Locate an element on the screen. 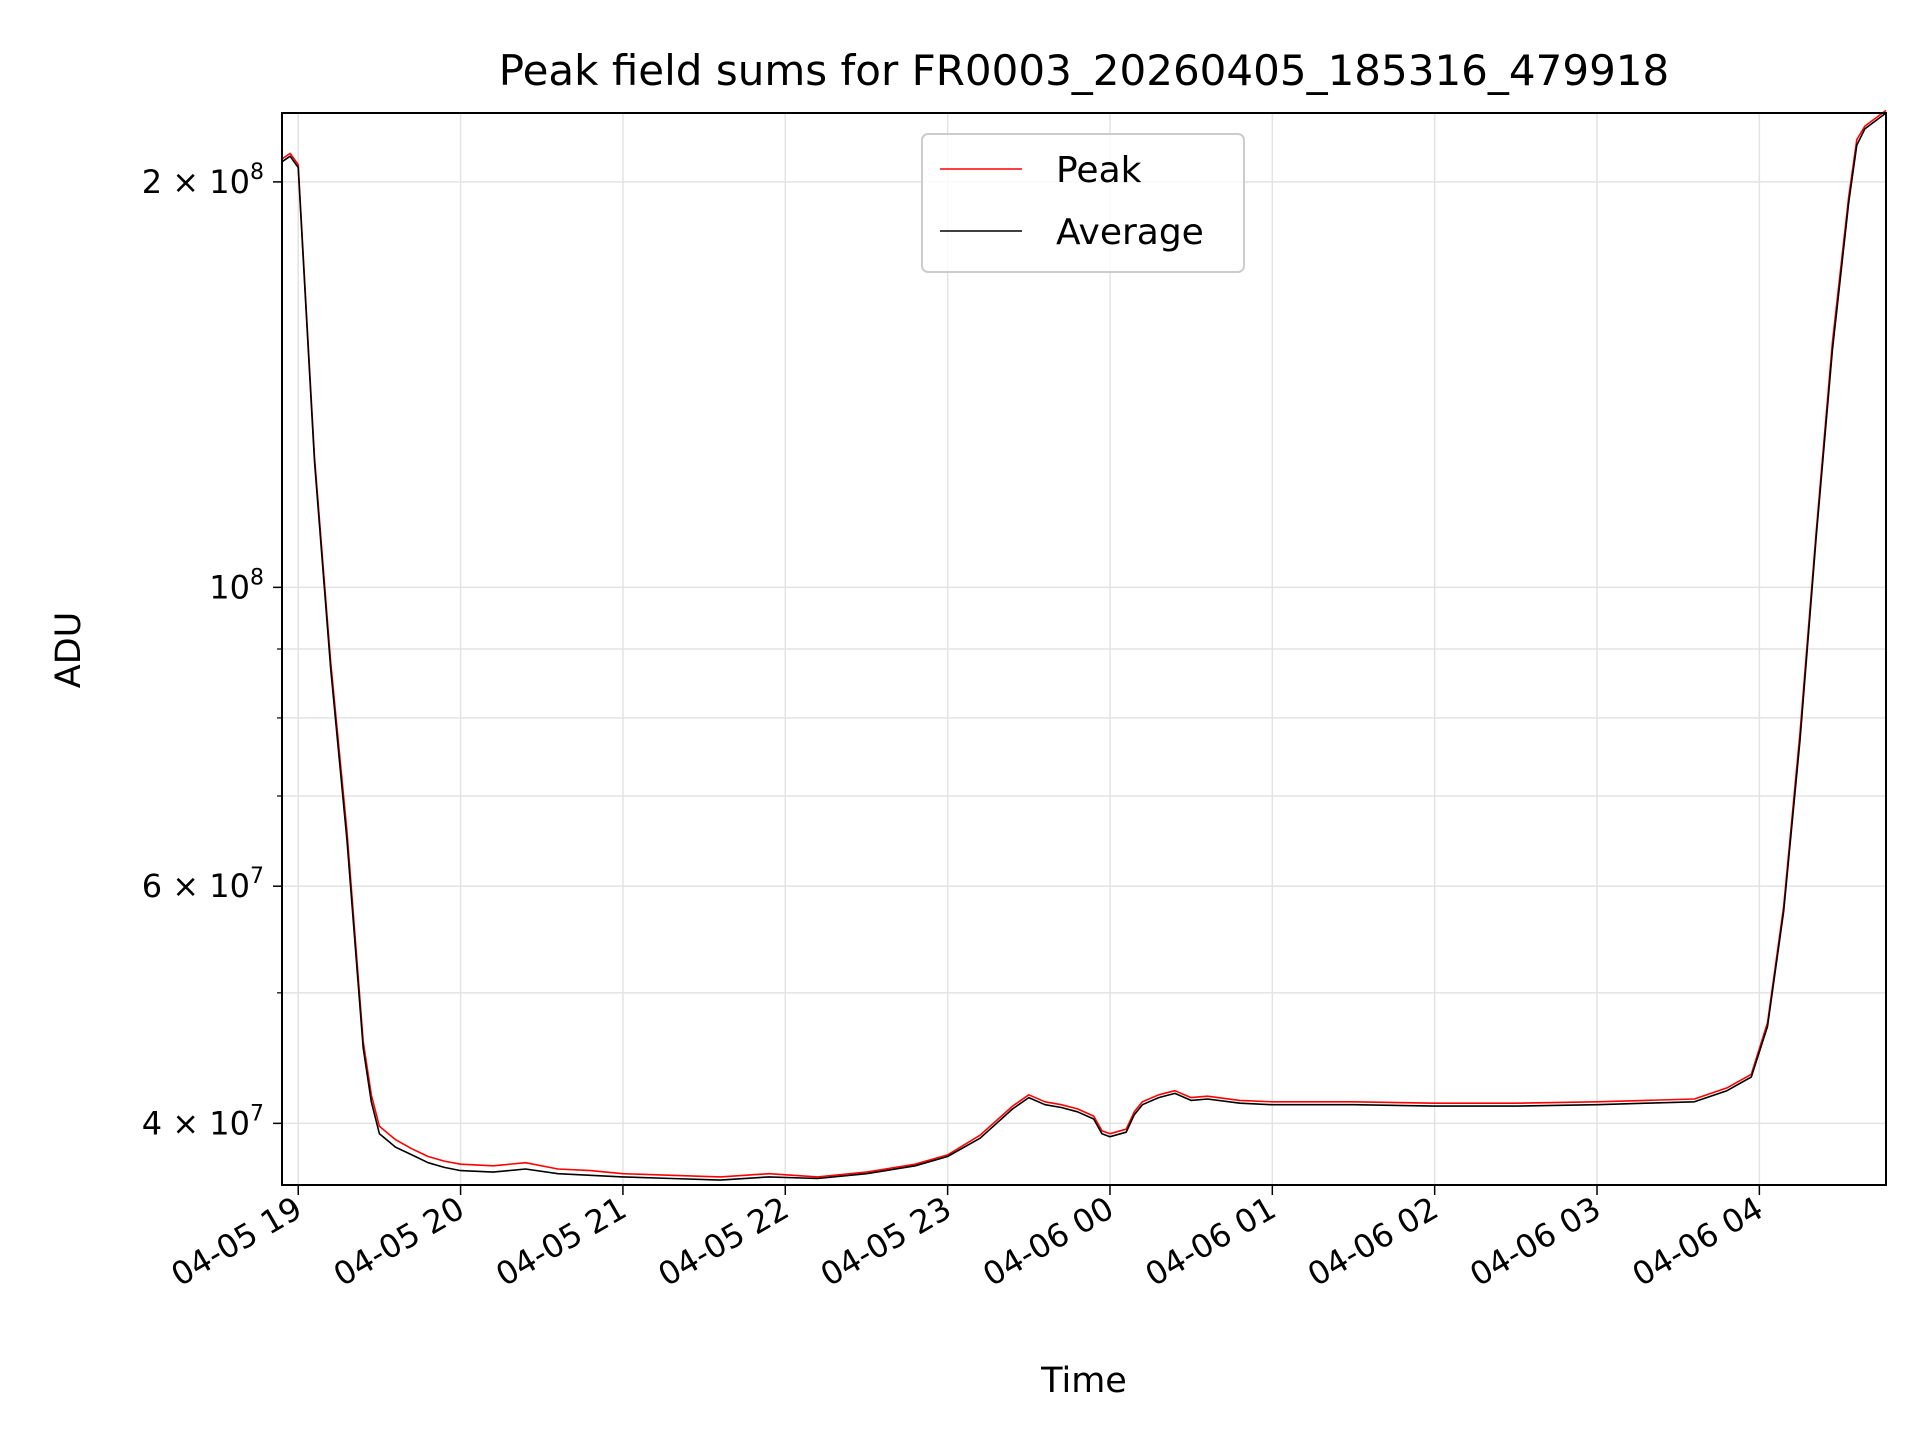  legend-average-label: Average is located at coordinates (1130, 232).